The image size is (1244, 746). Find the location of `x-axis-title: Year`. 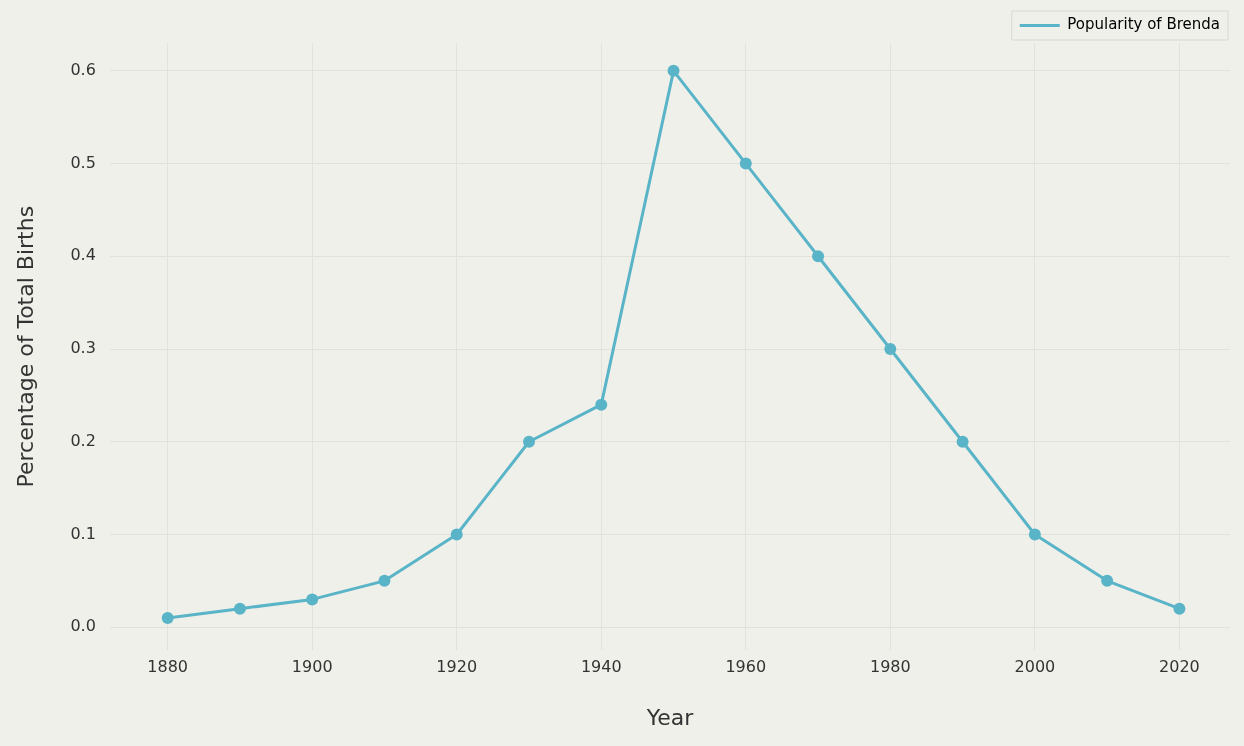

x-axis-title: Year is located at coordinates (670, 717).